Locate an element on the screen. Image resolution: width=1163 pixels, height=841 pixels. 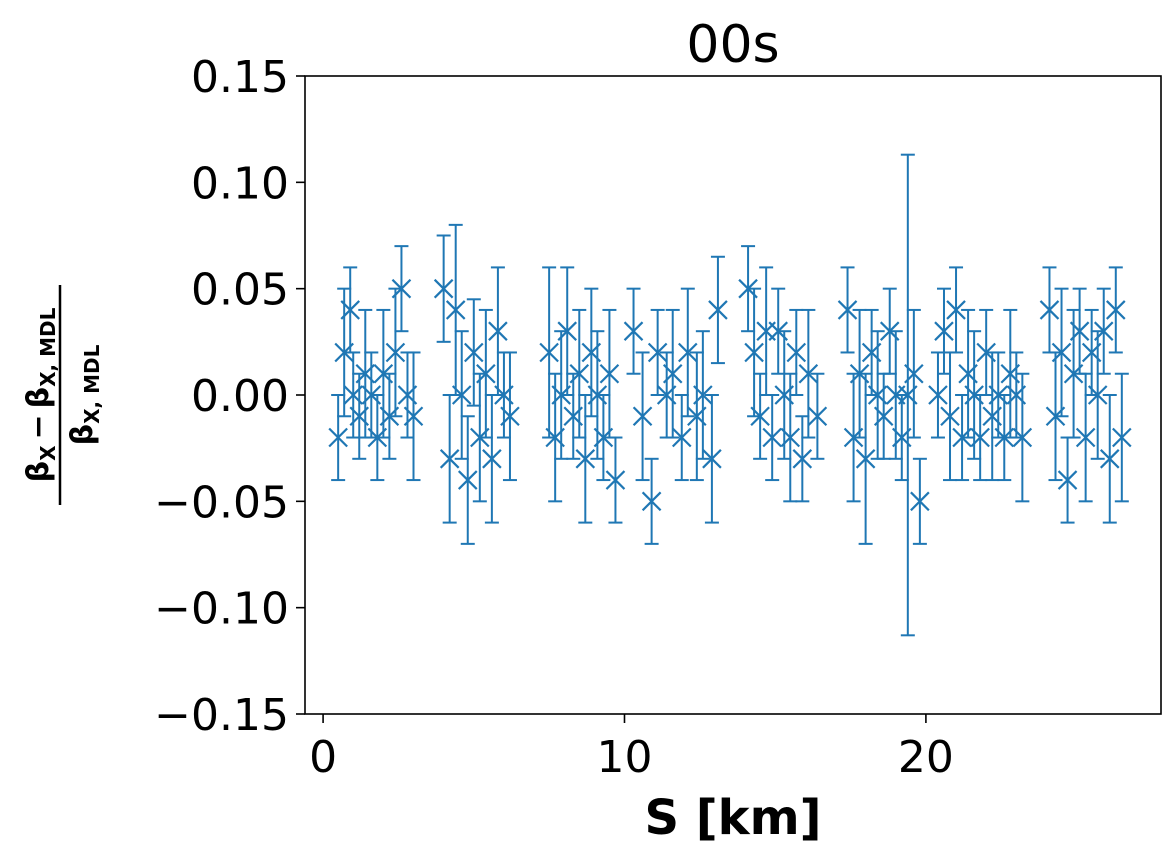
chart-title: 00s is located at coordinates (732, 45).